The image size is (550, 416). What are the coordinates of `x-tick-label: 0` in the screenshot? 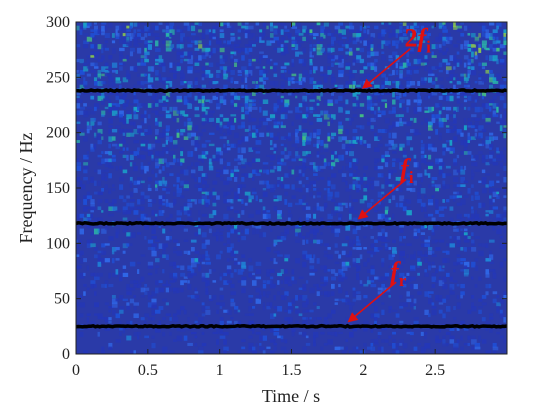 It's located at (76, 370).